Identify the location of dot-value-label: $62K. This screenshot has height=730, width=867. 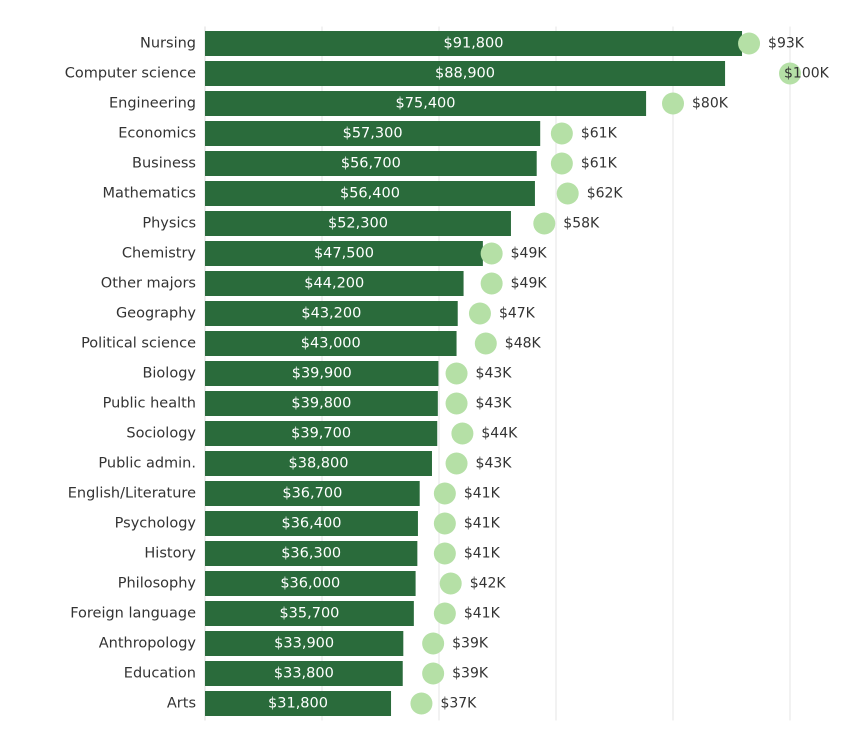
(605, 194).